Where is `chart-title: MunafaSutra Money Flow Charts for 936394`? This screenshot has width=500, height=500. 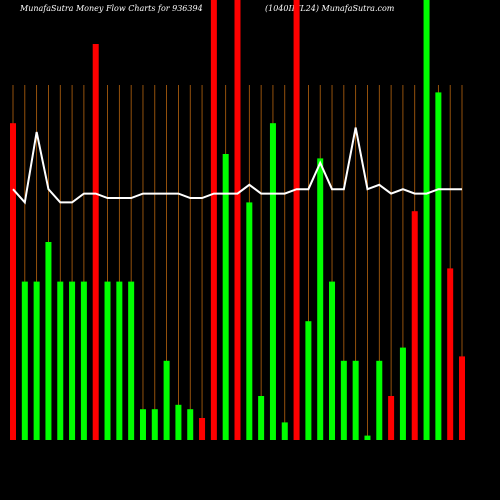 chart-title: MunafaSutra Money Flow Charts for 936394 is located at coordinates (111, 8).